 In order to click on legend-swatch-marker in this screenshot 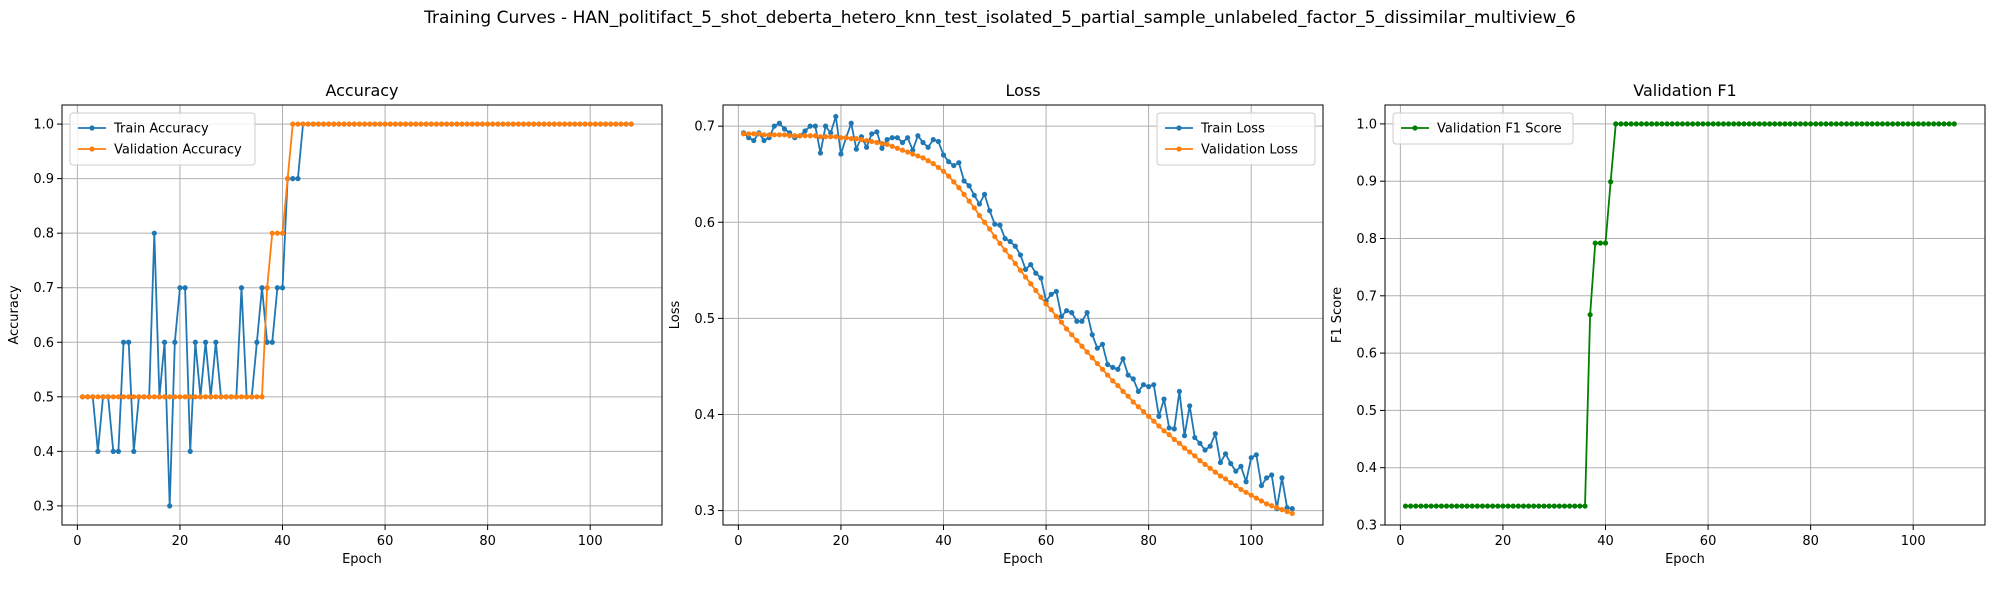, I will do `click(92, 149)`.